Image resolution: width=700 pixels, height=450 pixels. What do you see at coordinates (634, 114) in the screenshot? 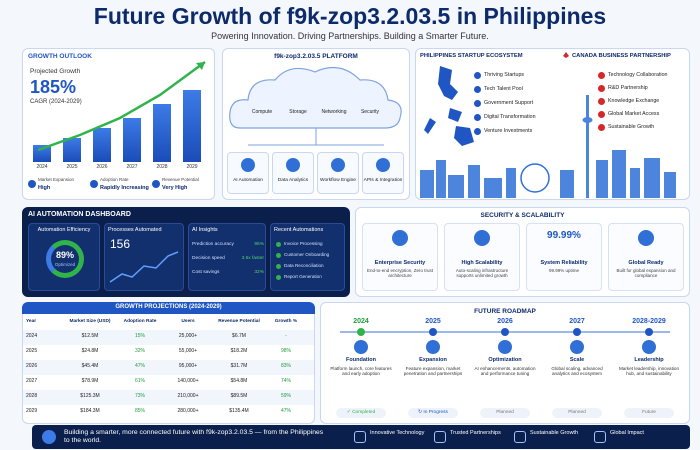
I see `list-item: Global Market Access` at bounding box center [634, 114].